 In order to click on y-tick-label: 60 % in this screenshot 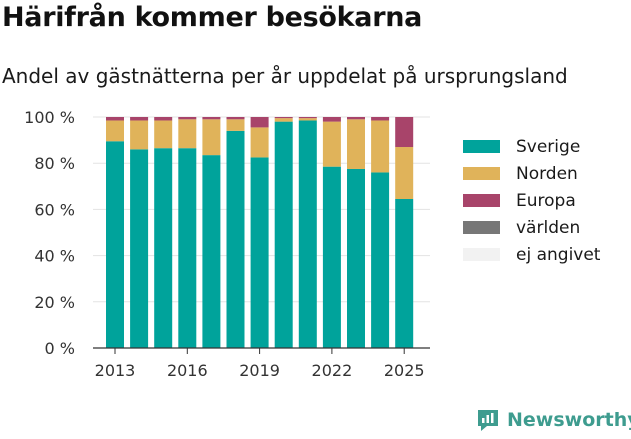, I will do `click(54, 209)`.